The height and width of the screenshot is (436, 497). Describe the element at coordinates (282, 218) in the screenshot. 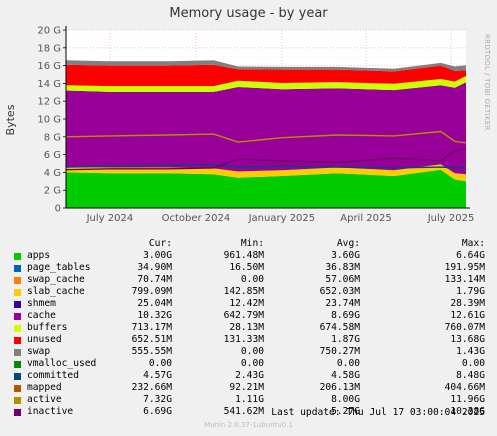

I see `x-tick-label: January 2025` at that location.